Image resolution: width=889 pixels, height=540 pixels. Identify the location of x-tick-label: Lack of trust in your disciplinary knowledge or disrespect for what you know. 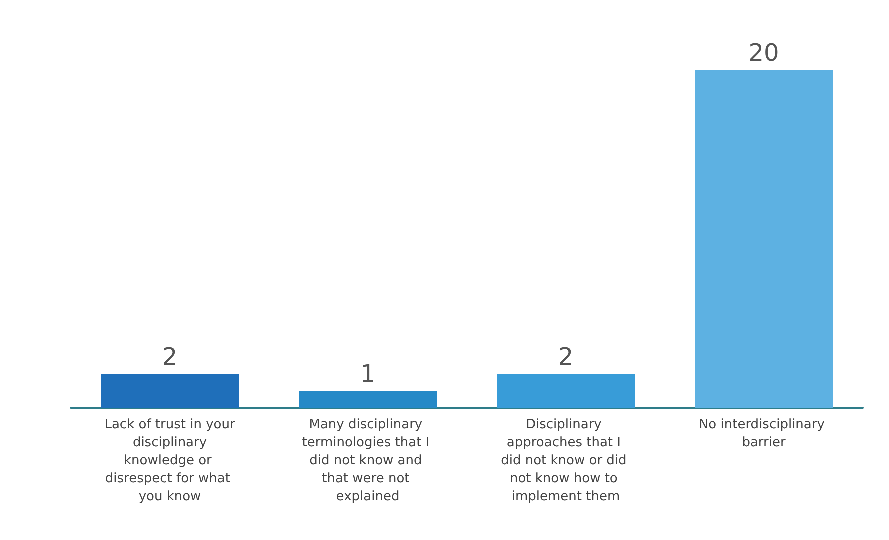
(170, 461).